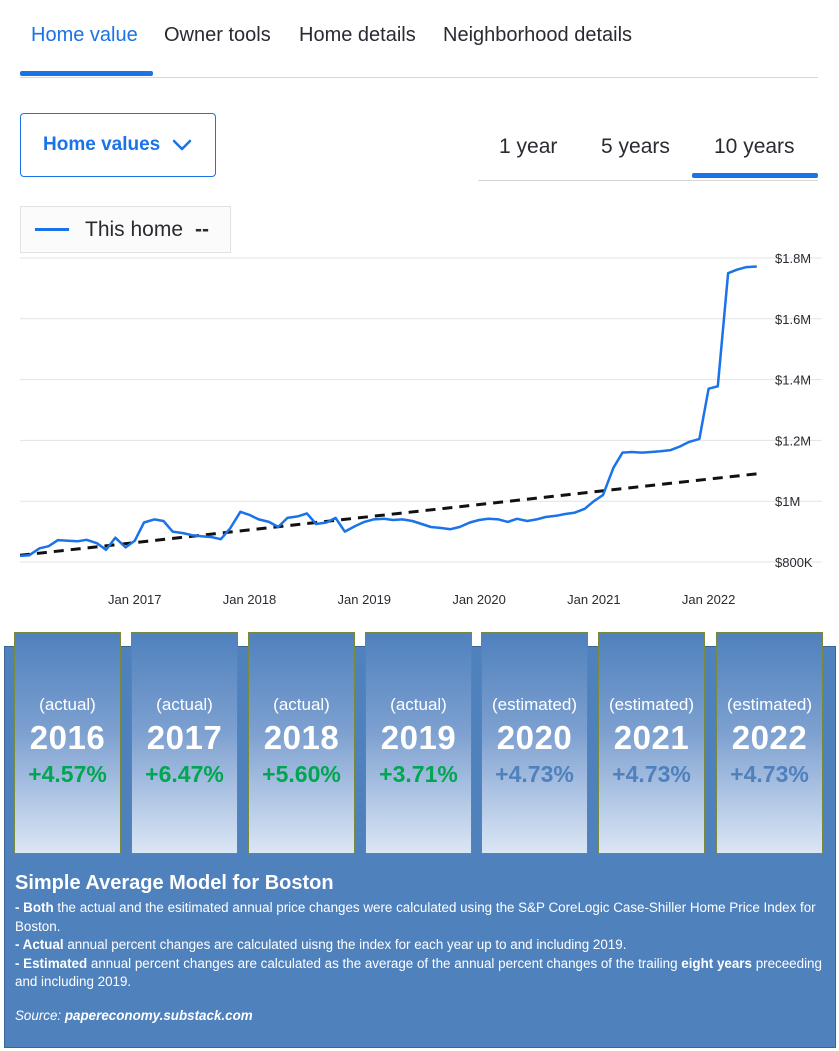  I want to click on y-tick-label: $1.4M, so click(793, 380).